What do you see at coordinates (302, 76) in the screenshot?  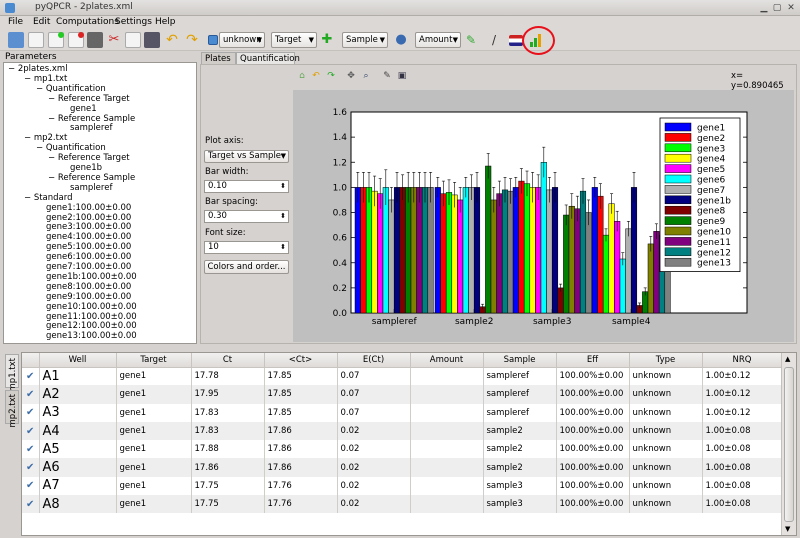 I see `home-icon: ⌂` at bounding box center [302, 76].